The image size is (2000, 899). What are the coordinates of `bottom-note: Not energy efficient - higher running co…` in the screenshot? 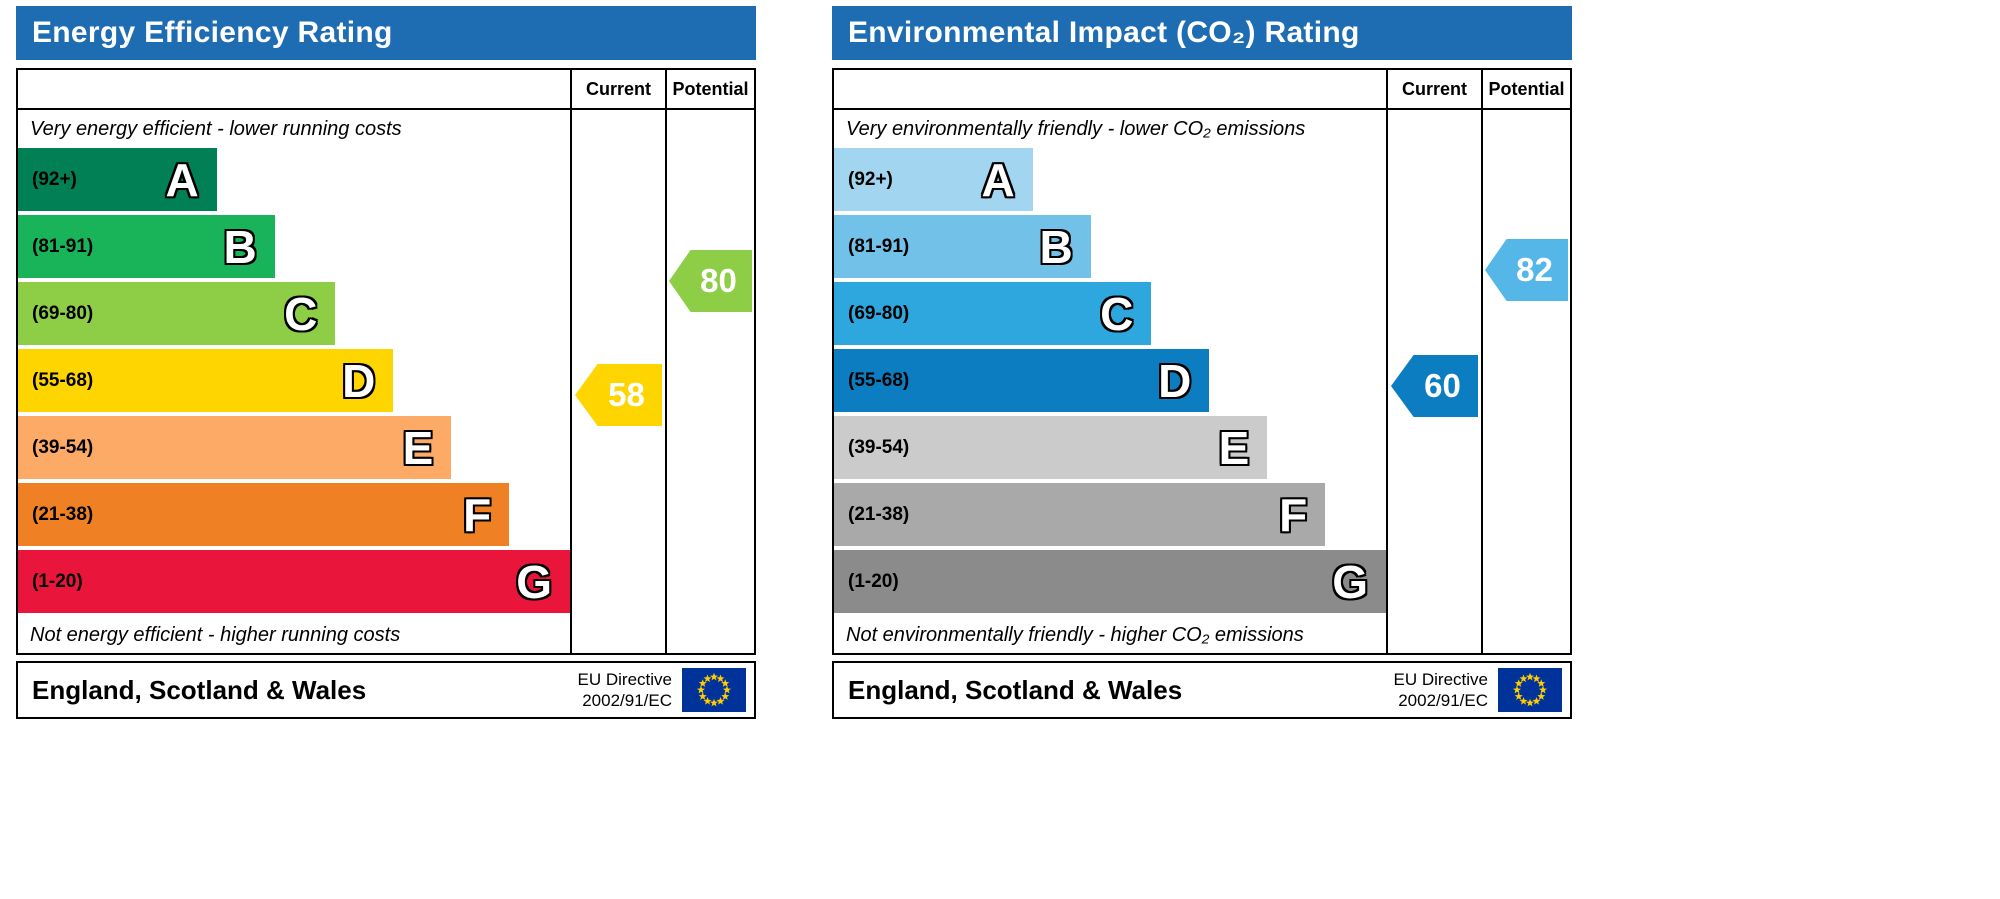 It's located at (215, 634).